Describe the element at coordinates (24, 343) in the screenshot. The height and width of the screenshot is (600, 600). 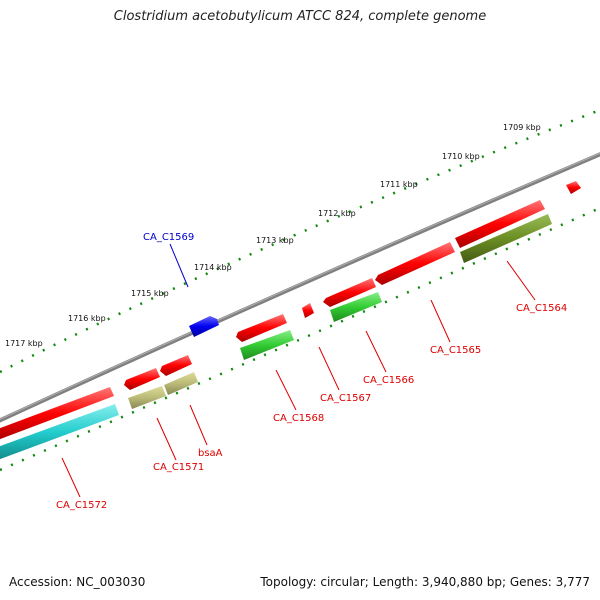
I see `scale-label: 1717 kbp` at that location.